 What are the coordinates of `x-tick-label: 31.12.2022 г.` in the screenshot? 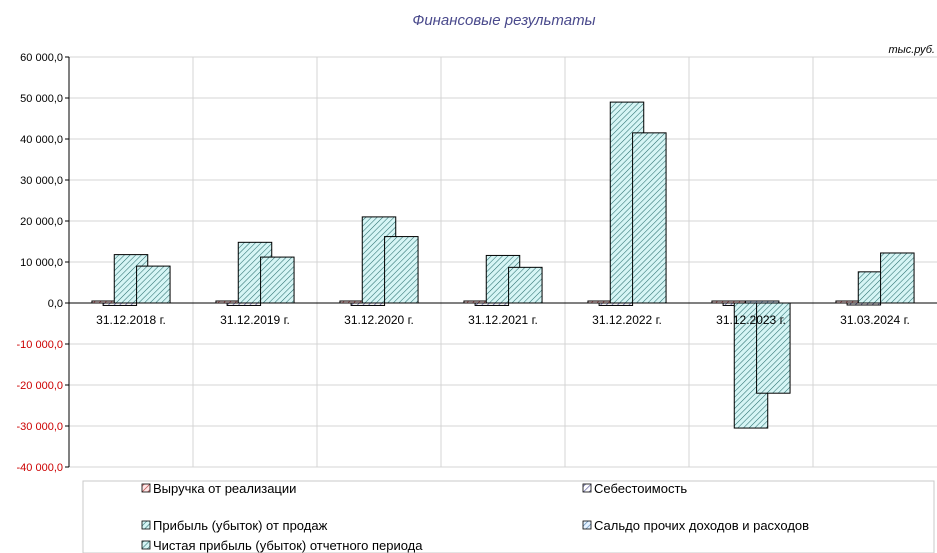 It's located at (627, 320).